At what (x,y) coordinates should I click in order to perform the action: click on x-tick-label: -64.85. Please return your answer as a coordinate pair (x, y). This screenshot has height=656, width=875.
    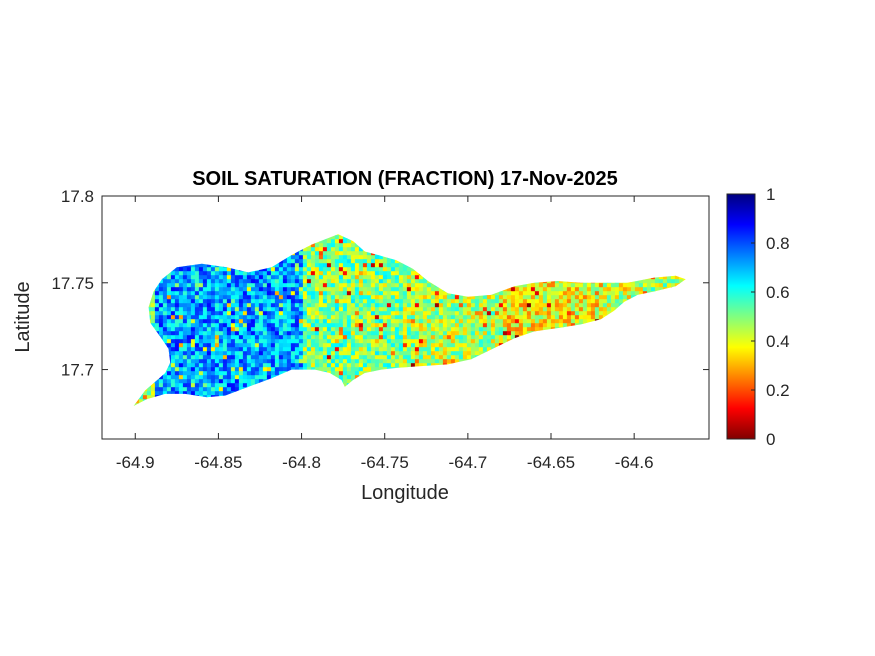
    Looking at the image, I should click on (218, 462).